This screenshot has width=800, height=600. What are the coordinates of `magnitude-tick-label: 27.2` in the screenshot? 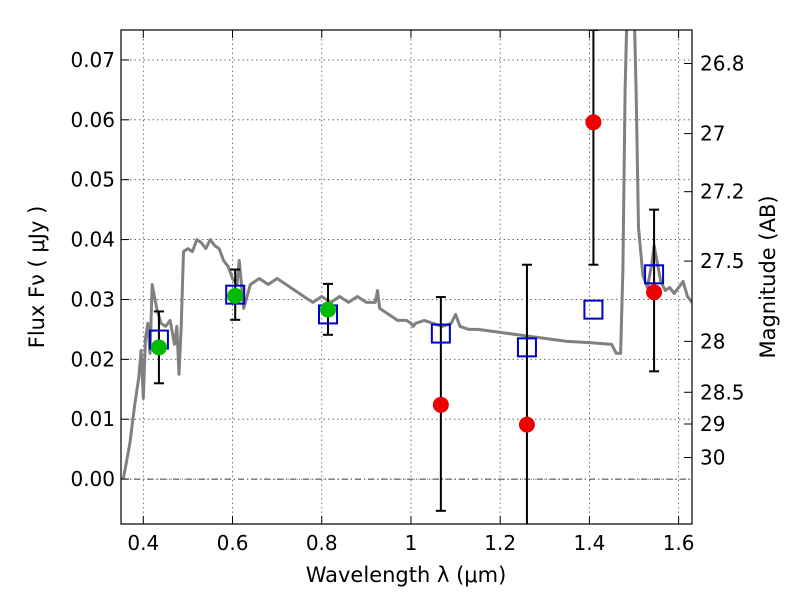 It's located at (722, 192).